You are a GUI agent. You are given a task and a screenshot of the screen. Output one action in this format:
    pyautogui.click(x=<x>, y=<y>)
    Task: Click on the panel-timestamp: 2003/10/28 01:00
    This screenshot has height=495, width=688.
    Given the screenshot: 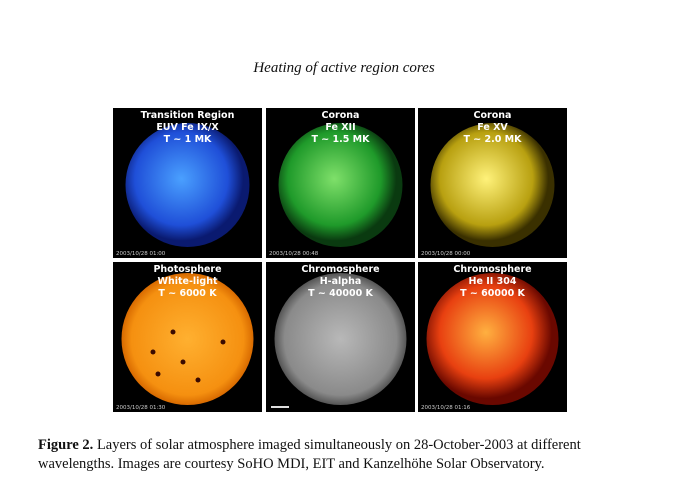 What is the action you would take?
    pyautogui.click(x=141, y=254)
    